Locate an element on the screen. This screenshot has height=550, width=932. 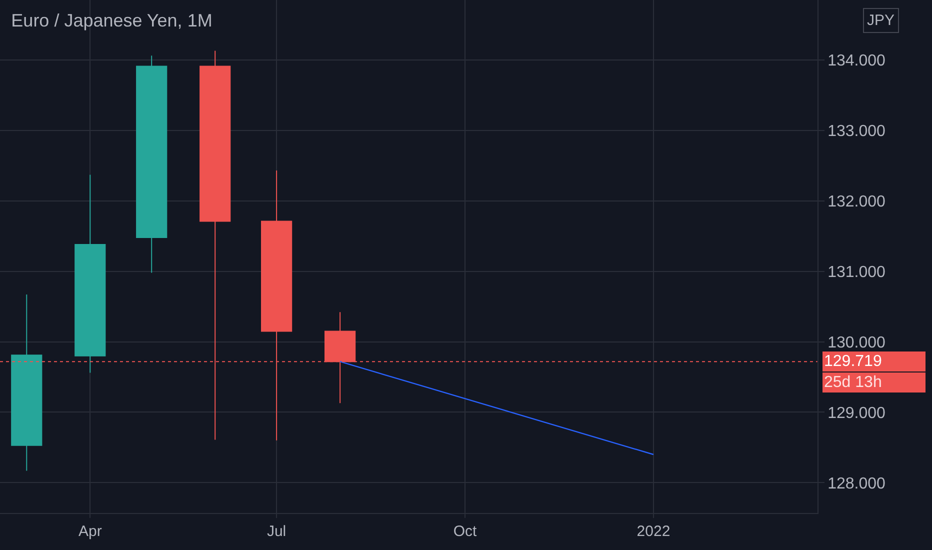
y-tick-label: 134.000 is located at coordinates (857, 61).